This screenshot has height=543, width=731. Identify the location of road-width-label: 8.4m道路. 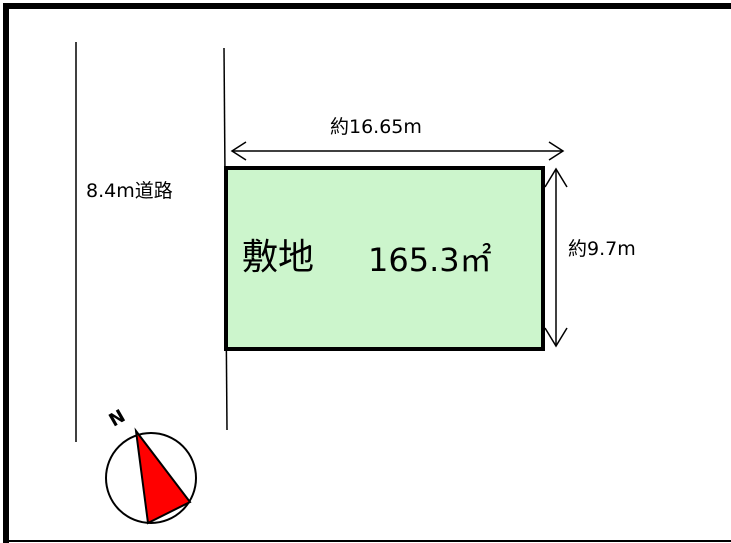
(129, 191).